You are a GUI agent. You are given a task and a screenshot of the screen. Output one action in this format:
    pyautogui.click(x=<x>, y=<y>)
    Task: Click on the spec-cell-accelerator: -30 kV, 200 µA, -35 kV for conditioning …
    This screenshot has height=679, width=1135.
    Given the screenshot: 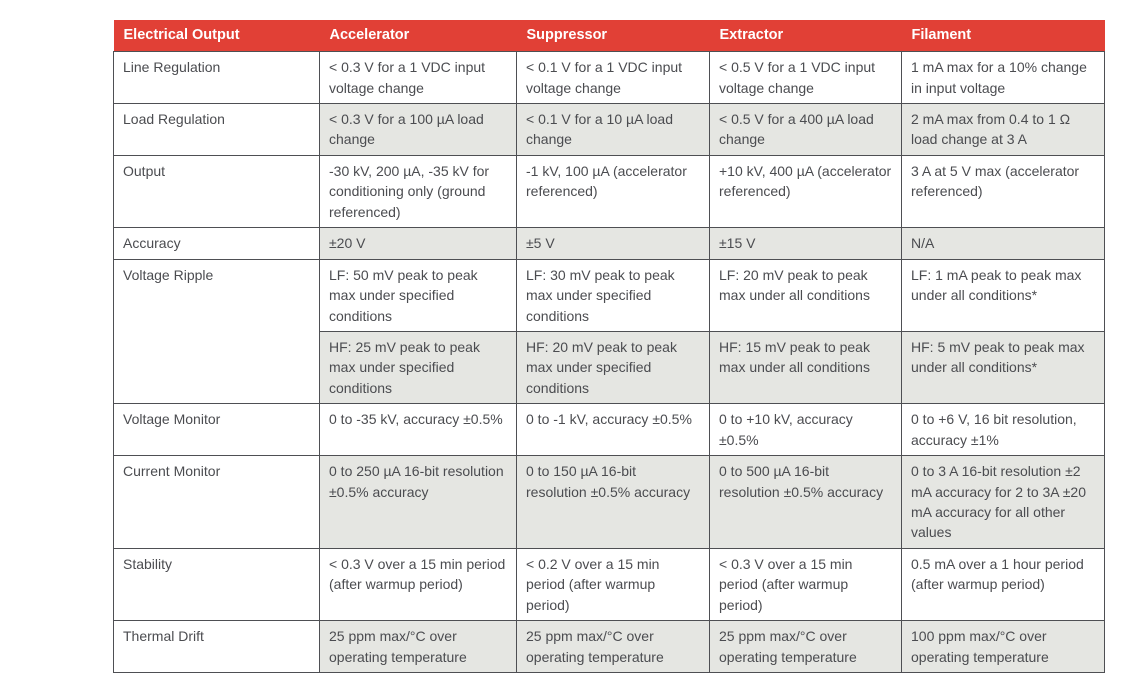 What is the action you would take?
    pyautogui.click(x=418, y=191)
    